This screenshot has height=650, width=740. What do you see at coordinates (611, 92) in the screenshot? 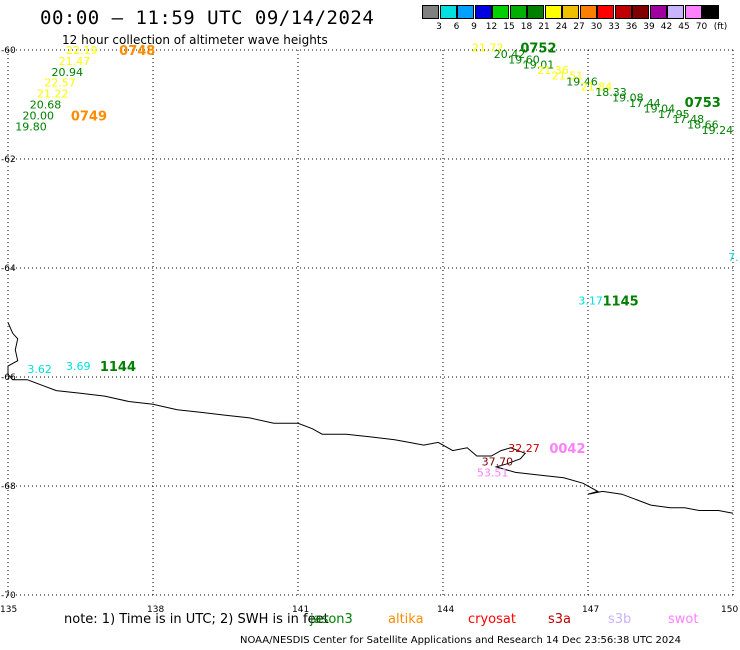
I see `wave-height-value: 18.33` at bounding box center [611, 92].